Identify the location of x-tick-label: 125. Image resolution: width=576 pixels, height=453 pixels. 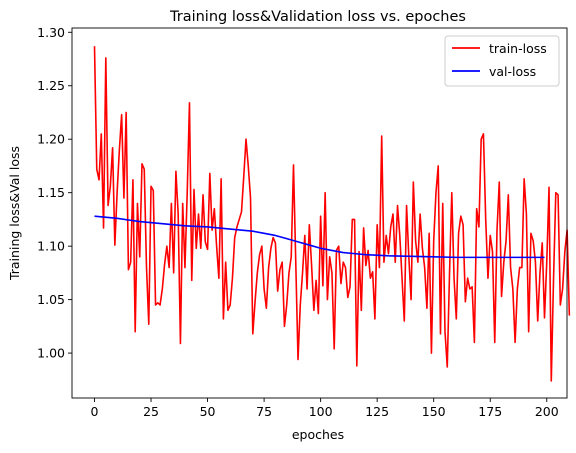
(377, 411).